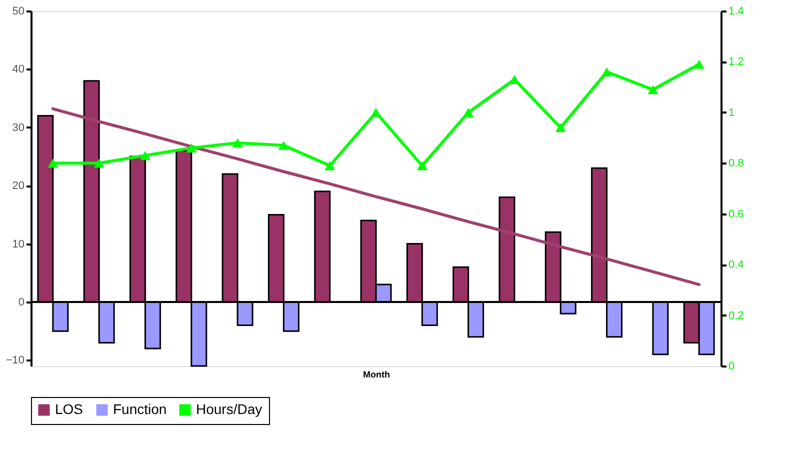 Image resolution: width=803 pixels, height=472 pixels. What do you see at coordinates (736, 12) in the screenshot?
I see `y2-tick-label: 1.4` at bounding box center [736, 12].